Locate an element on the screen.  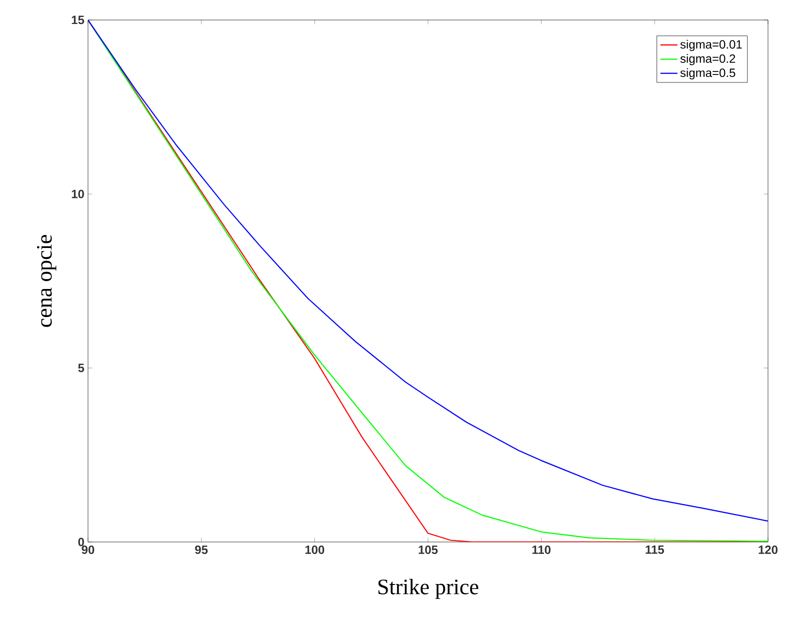
x-tick-label: 120 is located at coordinates (768, 550).